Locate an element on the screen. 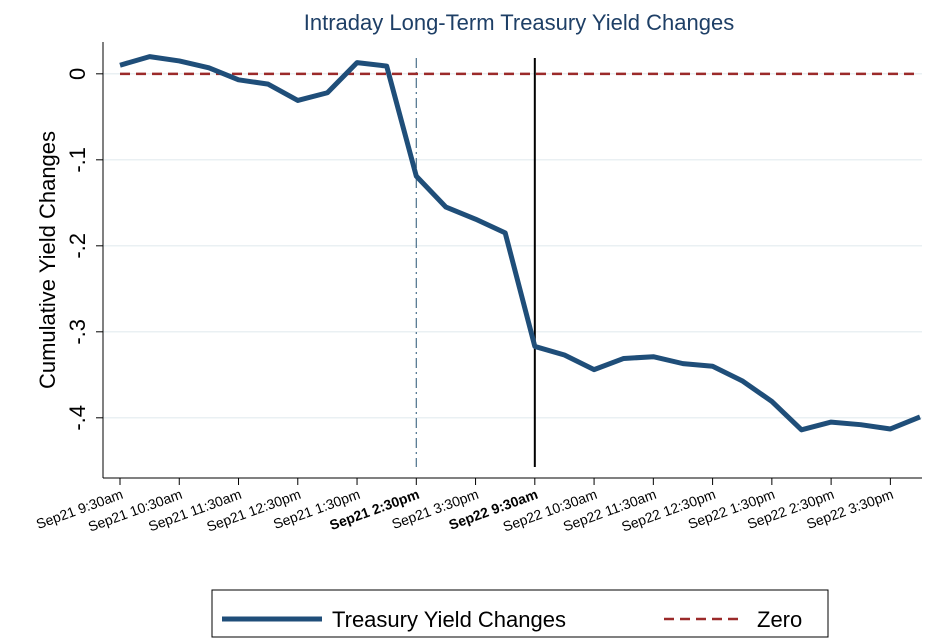 This screenshot has height=639, width=926. y-tick-label: 0 is located at coordinates (77, 74).